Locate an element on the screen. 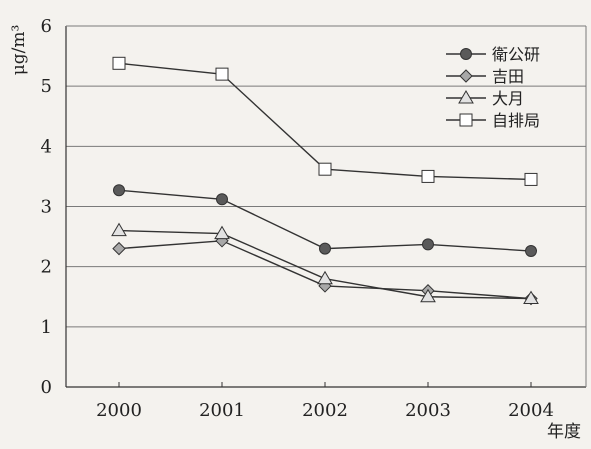 The height and width of the screenshot is (449, 591). legend-item: 衛公研 is located at coordinates (493, 54).